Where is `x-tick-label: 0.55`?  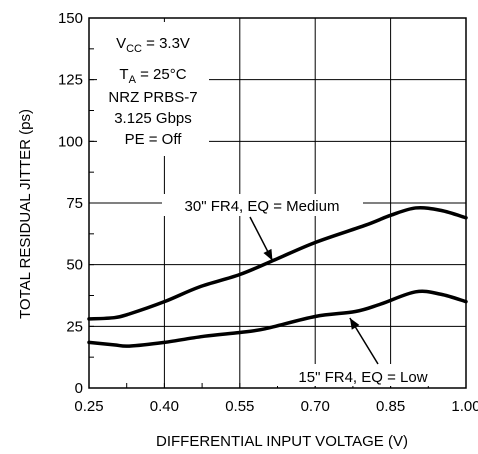
x-tick-label: 0.55 is located at coordinates (239, 406).